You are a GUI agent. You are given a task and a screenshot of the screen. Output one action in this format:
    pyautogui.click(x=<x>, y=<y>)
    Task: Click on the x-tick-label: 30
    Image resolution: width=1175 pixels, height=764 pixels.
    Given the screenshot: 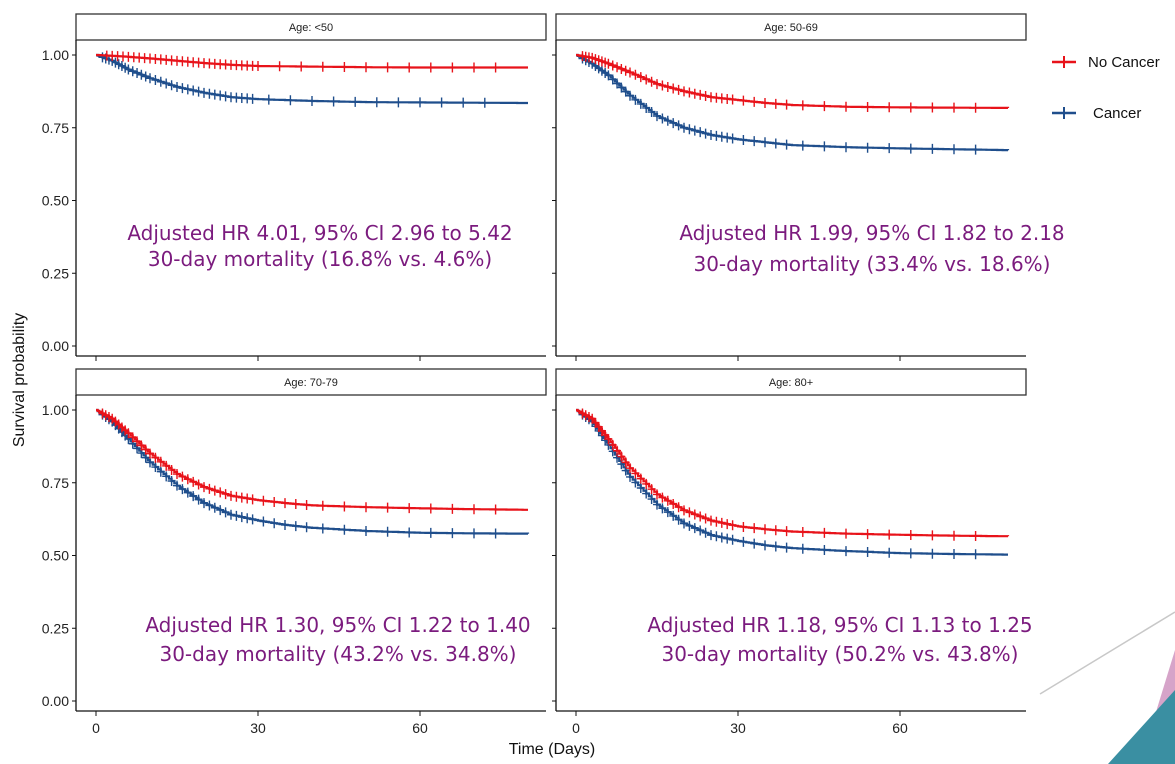 What is the action you would take?
    pyautogui.click(x=258, y=728)
    